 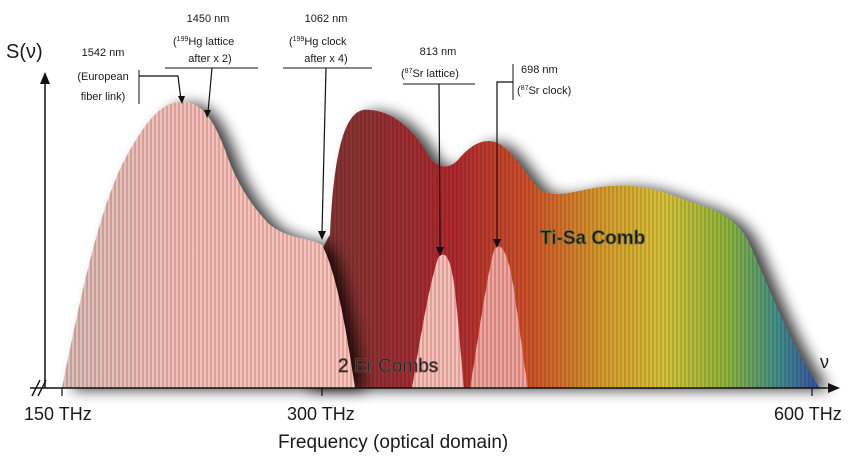 I want to click on ti-sa-comb-label: Ti-Sa Comb, so click(x=592, y=238).